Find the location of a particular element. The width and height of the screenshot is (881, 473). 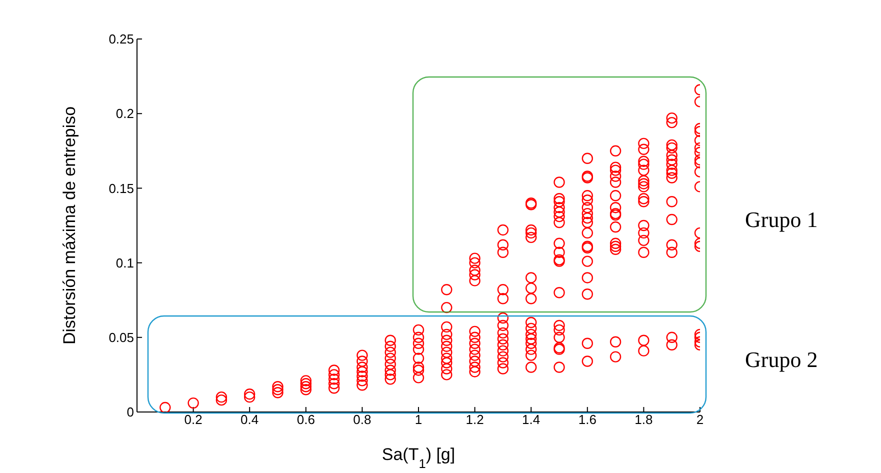

x-tick-label: 1.6 is located at coordinates (587, 420).